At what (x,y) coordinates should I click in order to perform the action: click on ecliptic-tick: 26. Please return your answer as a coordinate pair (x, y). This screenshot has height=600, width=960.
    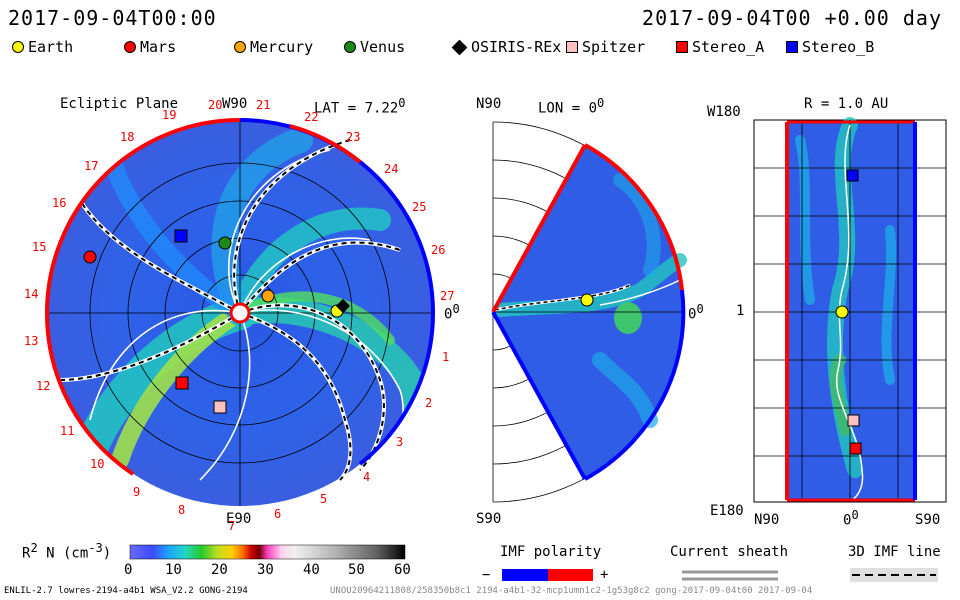
    Looking at the image, I should click on (438, 250).